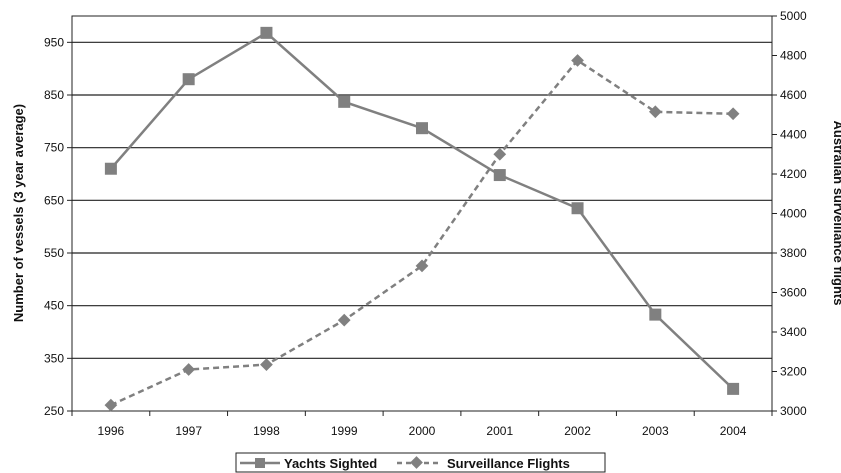 This screenshot has height=473, width=841. What do you see at coordinates (111, 431) in the screenshot?
I see `x-tick-label: 1996` at bounding box center [111, 431].